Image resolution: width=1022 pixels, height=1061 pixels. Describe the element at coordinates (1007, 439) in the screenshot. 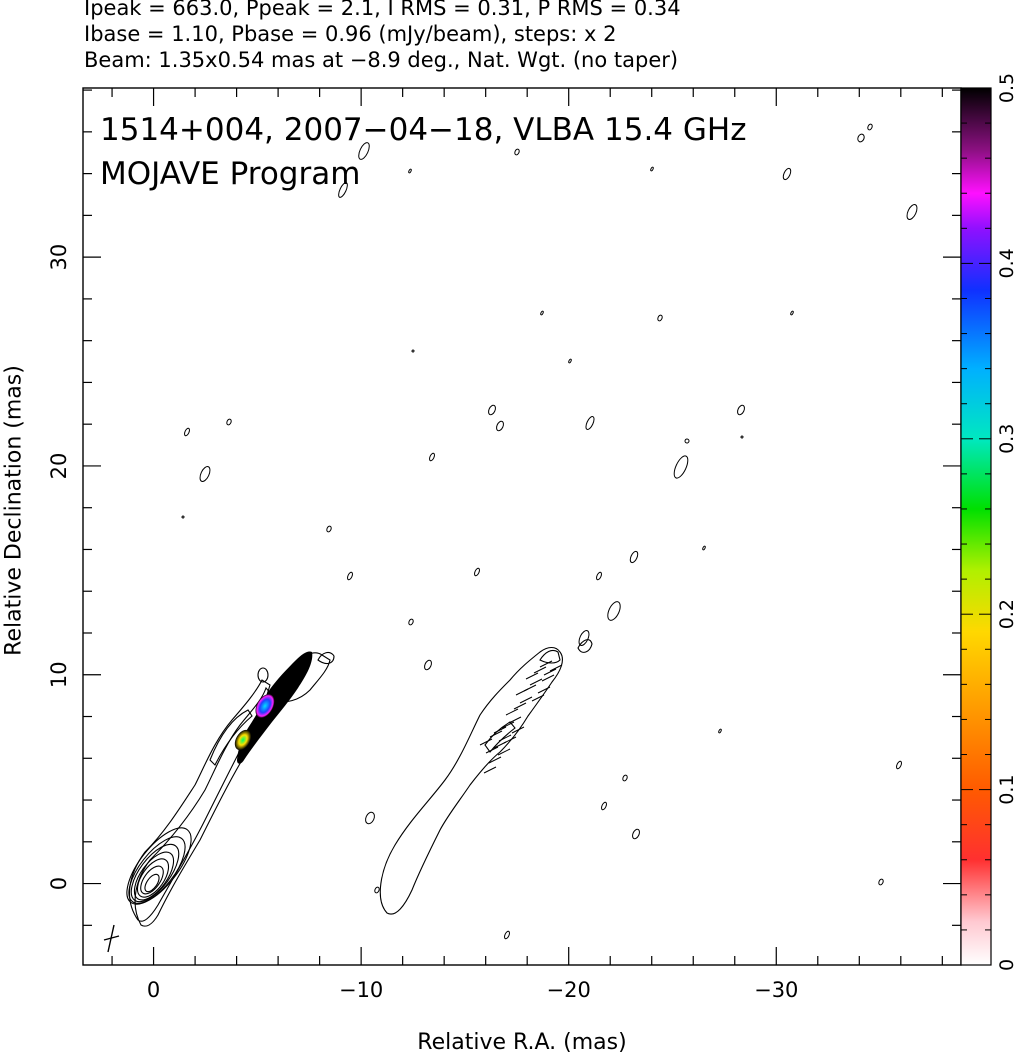

I see `colorbar-tick-label: 0.3` at that location.